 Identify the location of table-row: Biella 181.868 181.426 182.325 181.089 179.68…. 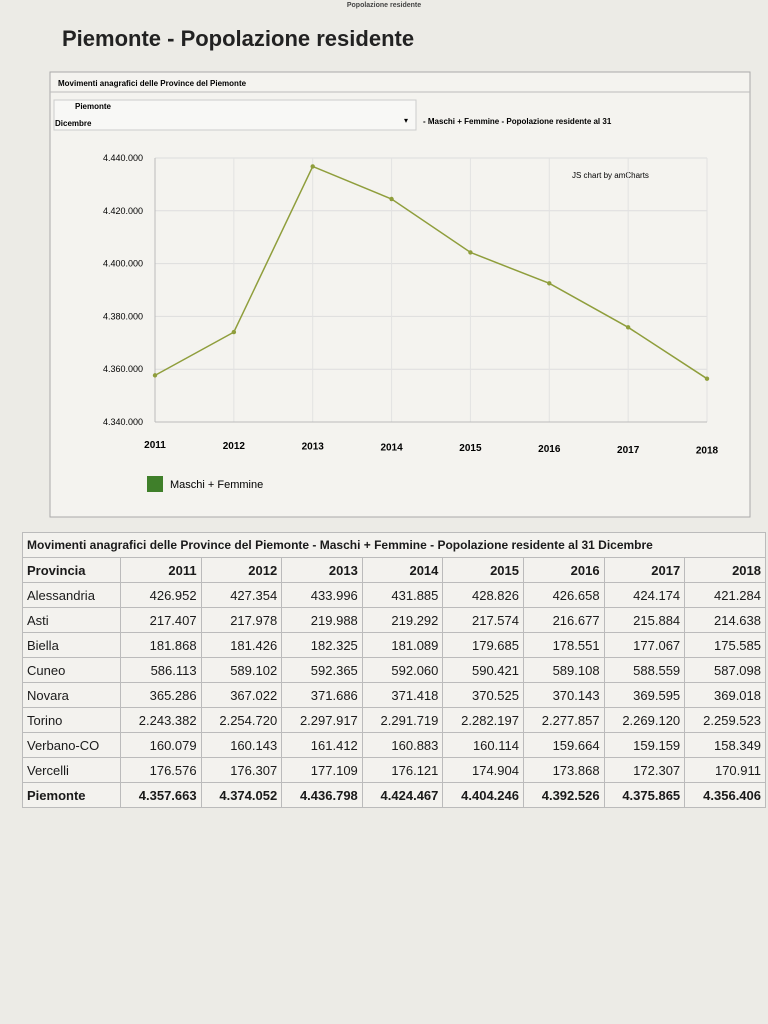
(393, 645).